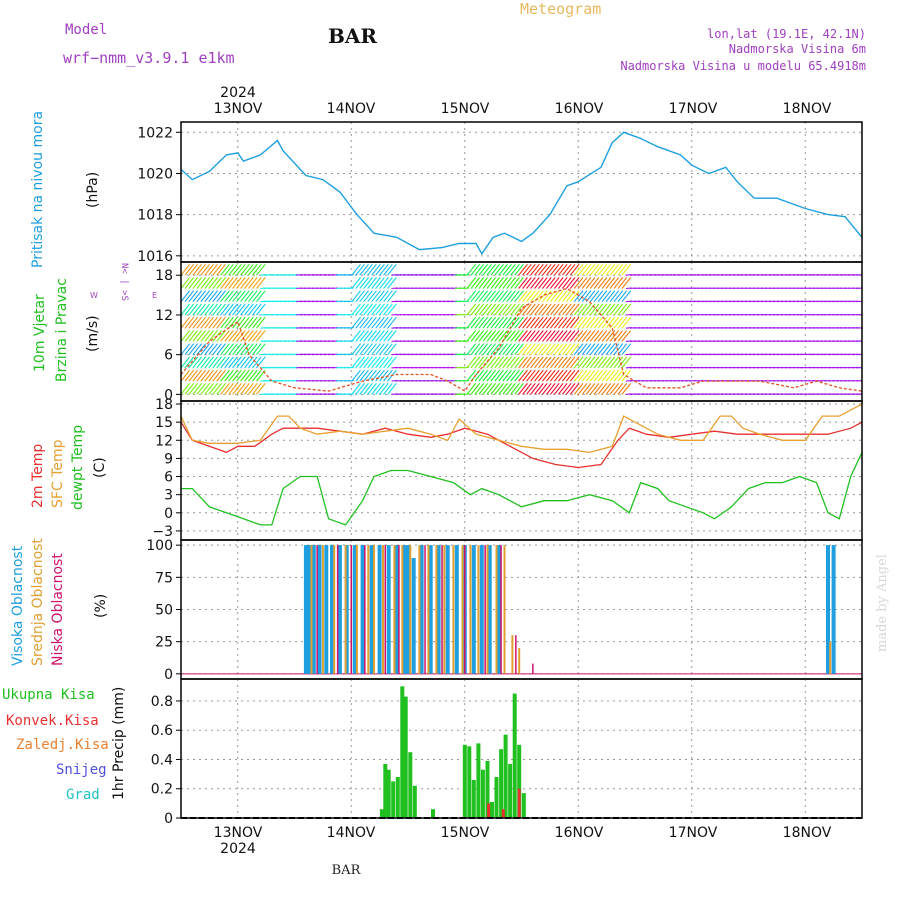 The height and width of the screenshot is (900, 900). What do you see at coordinates (159, 546) in the screenshot?
I see `cloud-ytick-label: 100` at bounding box center [159, 546].